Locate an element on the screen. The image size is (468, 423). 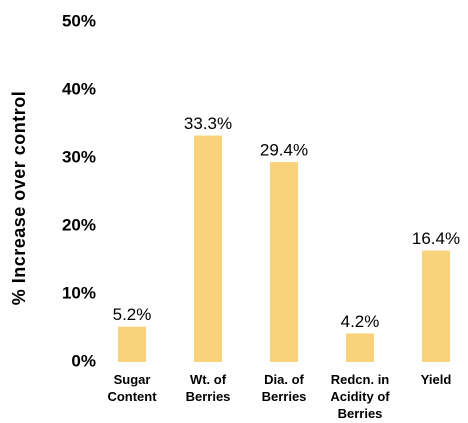
x-tick-label-line: Yield is located at coordinates (436, 379).